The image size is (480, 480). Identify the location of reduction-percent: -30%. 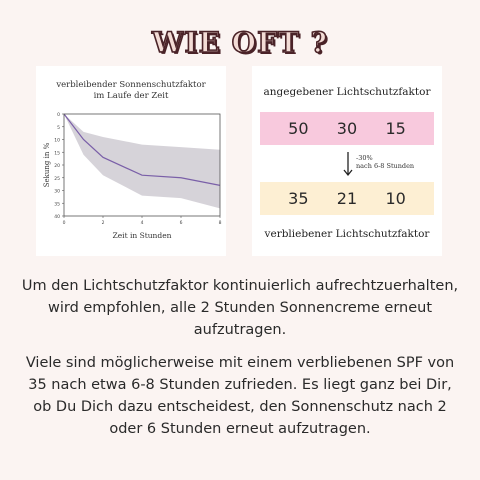
(364, 158).